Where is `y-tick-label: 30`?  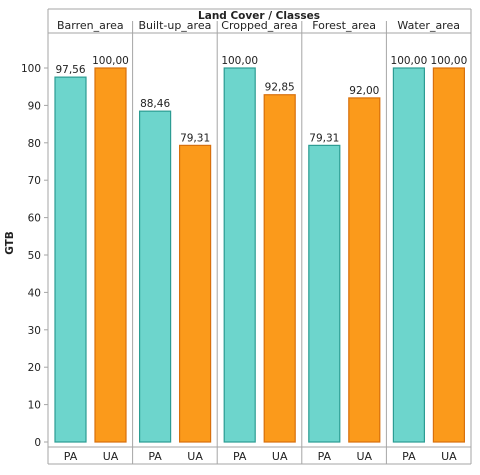 y-tick-label: 30 is located at coordinates (34, 331).